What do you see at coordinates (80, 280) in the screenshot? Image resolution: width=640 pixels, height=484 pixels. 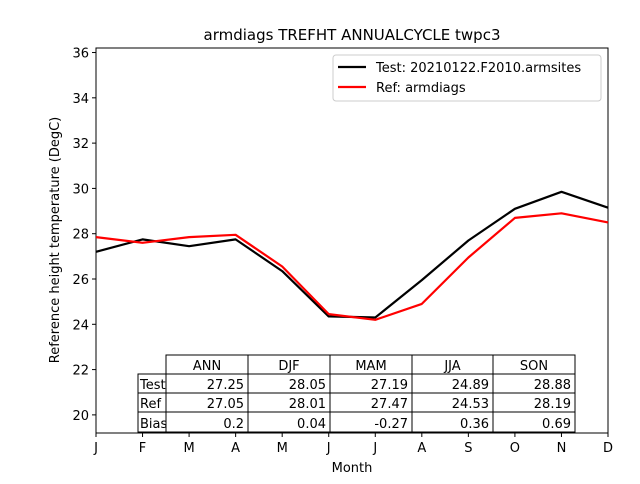 I see `y-tick-label: 26` at bounding box center [80, 280].